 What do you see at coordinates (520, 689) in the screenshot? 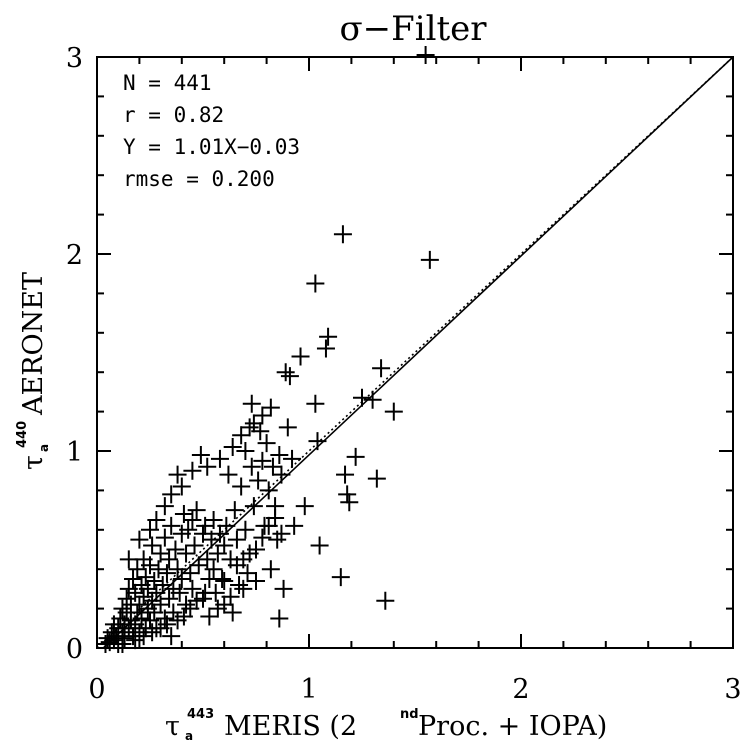
I see `x-tick-label: 2` at bounding box center [520, 689].